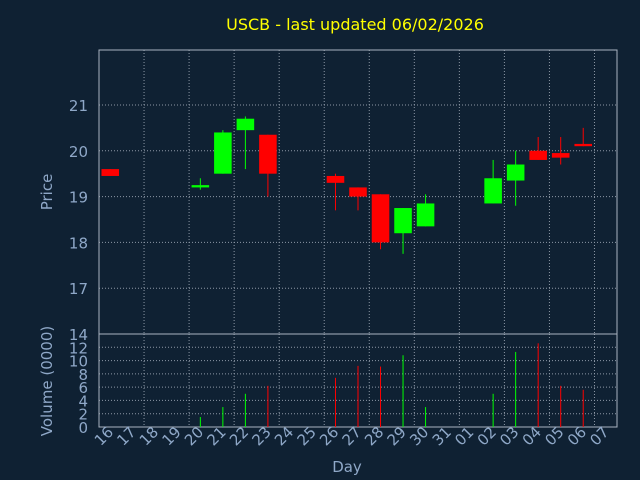 The width and height of the screenshot is (640, 480). I want to click on volume-tick-label: 10, so click(78, 362).